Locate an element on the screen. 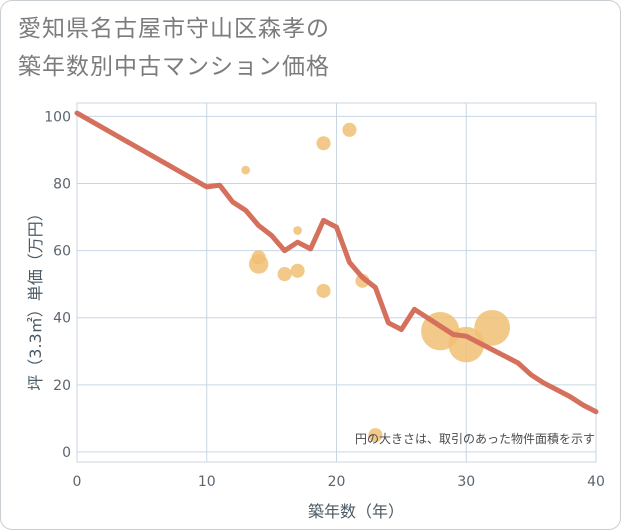 This screenshot has width=621, height=530. chart-title-line2: 築年数別中古マンション価格 is located at coordinates (174, 67).